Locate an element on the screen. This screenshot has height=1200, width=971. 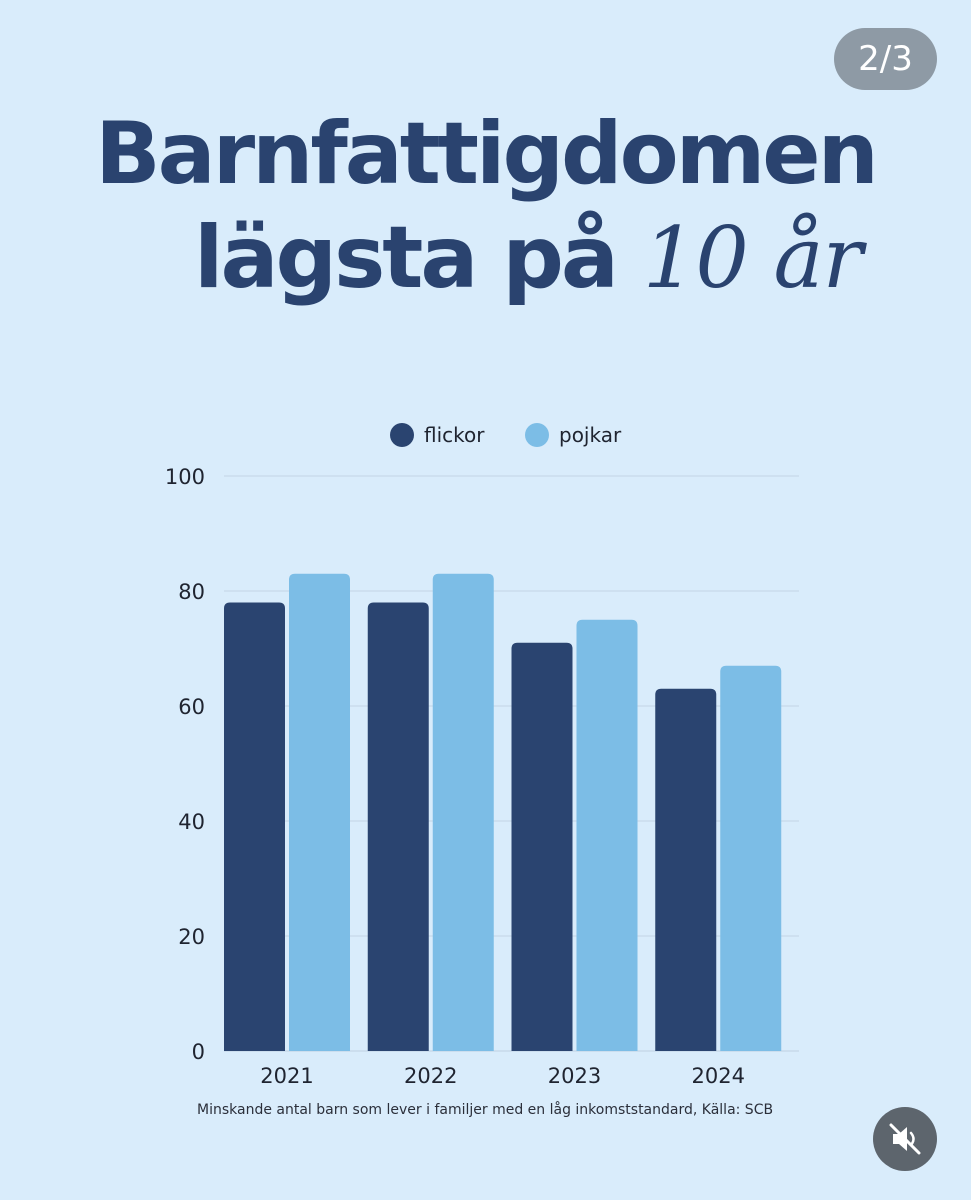
headline-line-1: Barnfattigdomen is located at coordinates (487, 154).